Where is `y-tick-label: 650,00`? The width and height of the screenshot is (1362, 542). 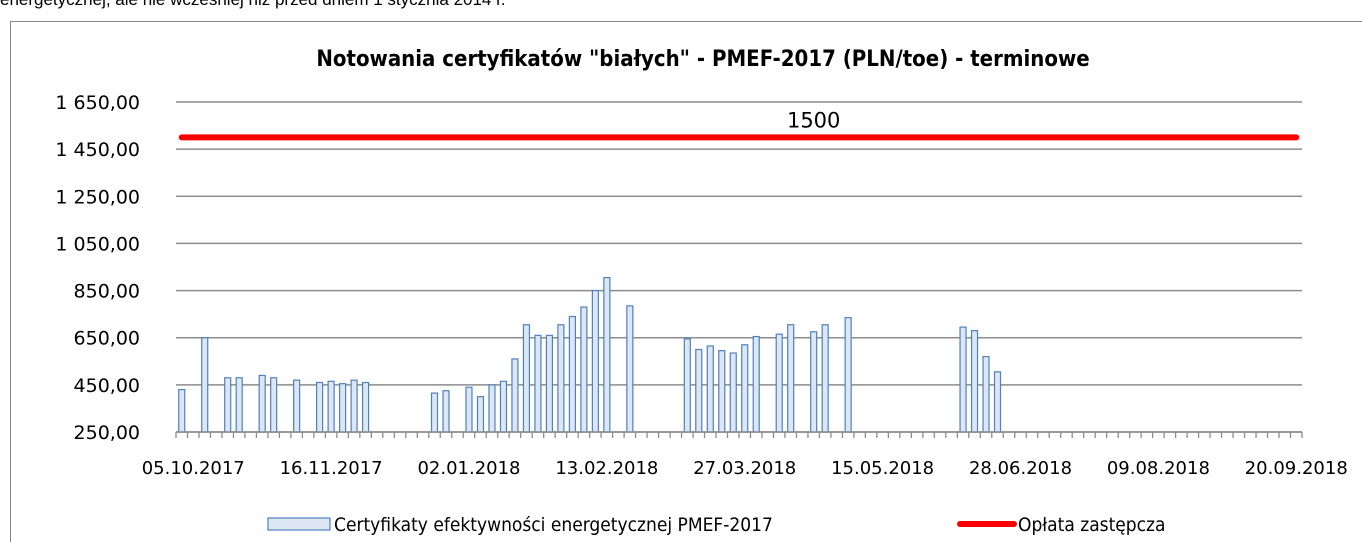
y-tick-label: 650,00 is located at coordinates (107, 339).